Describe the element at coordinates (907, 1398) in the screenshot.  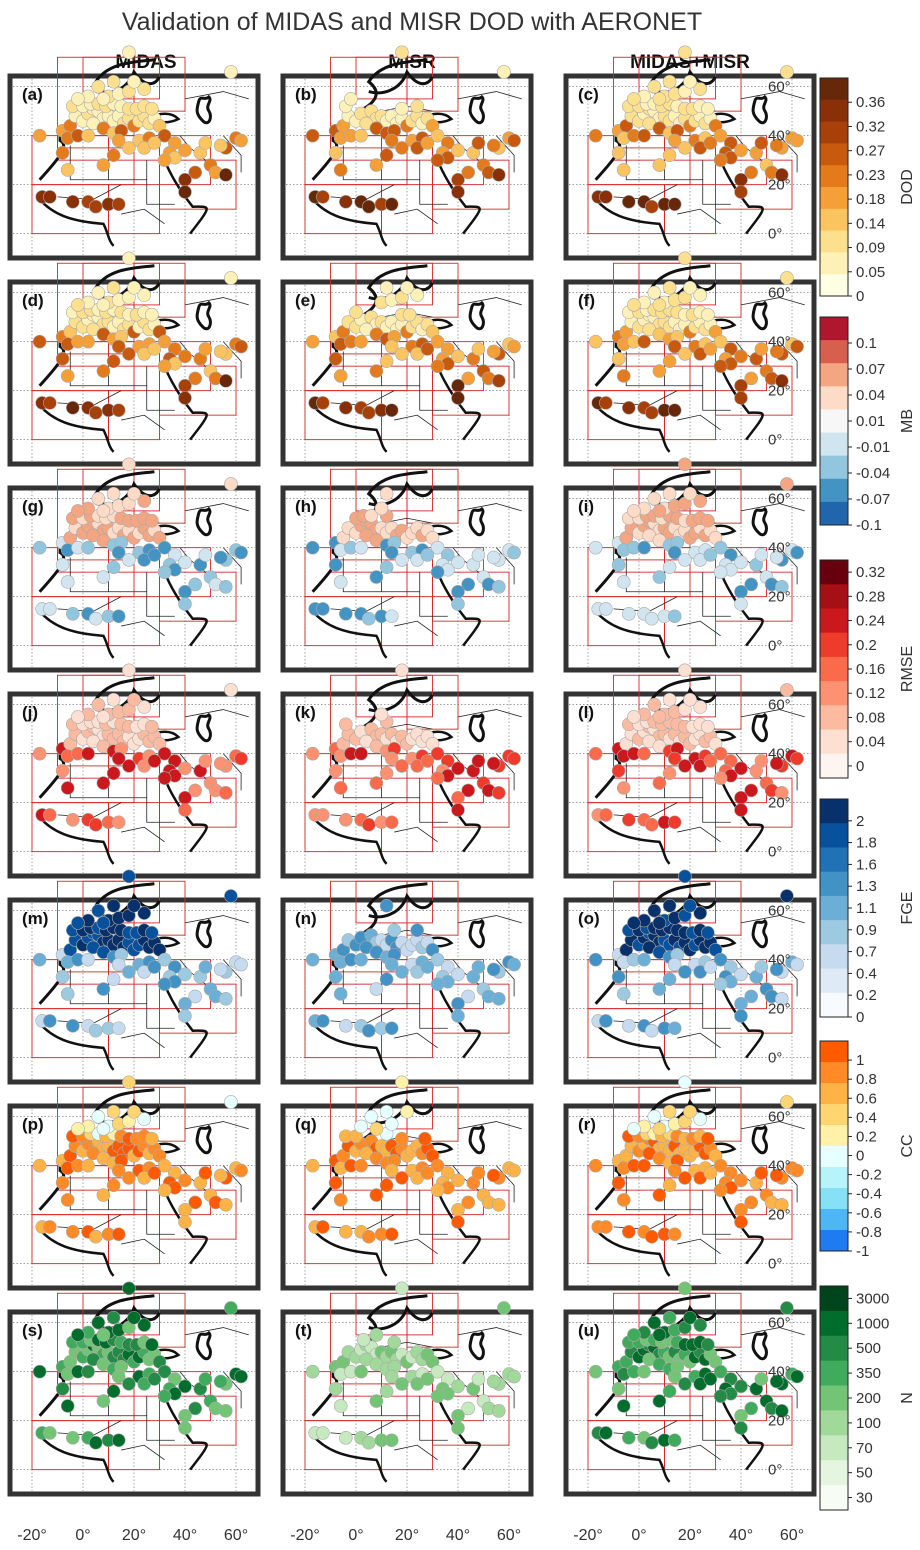
I see `colorbar-label: N` at that location.